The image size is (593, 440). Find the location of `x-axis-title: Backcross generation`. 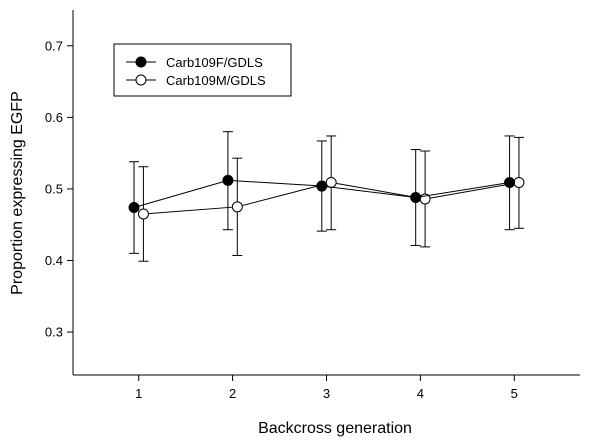

x-axis-title: Backcross generation is located at coordinates (335, 428).